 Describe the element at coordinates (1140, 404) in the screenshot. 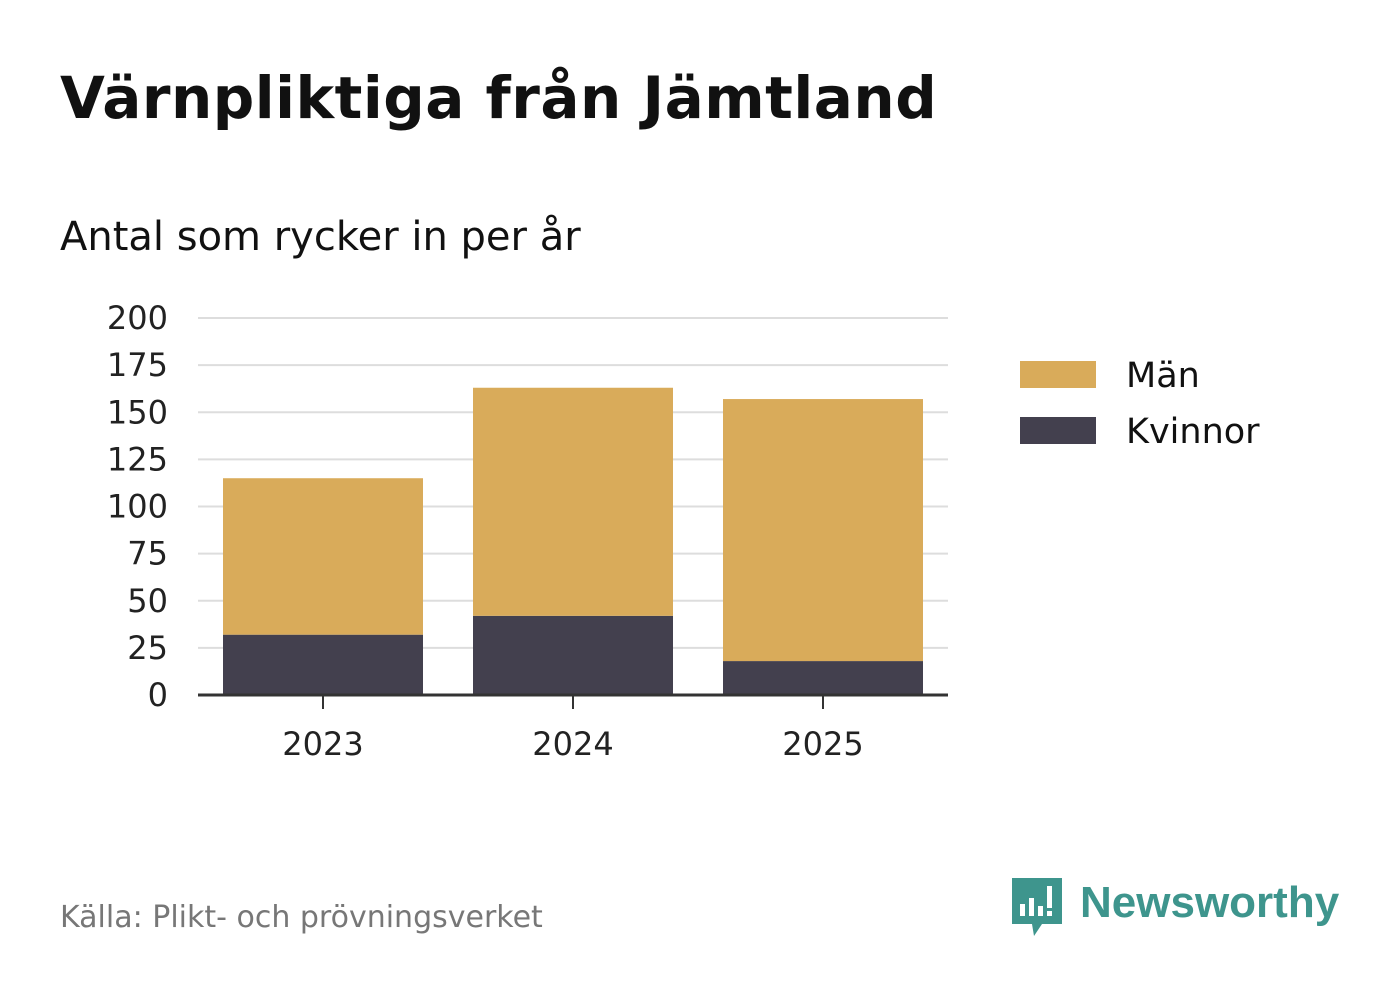

I see `legend: Män Kvinnor` at that location.